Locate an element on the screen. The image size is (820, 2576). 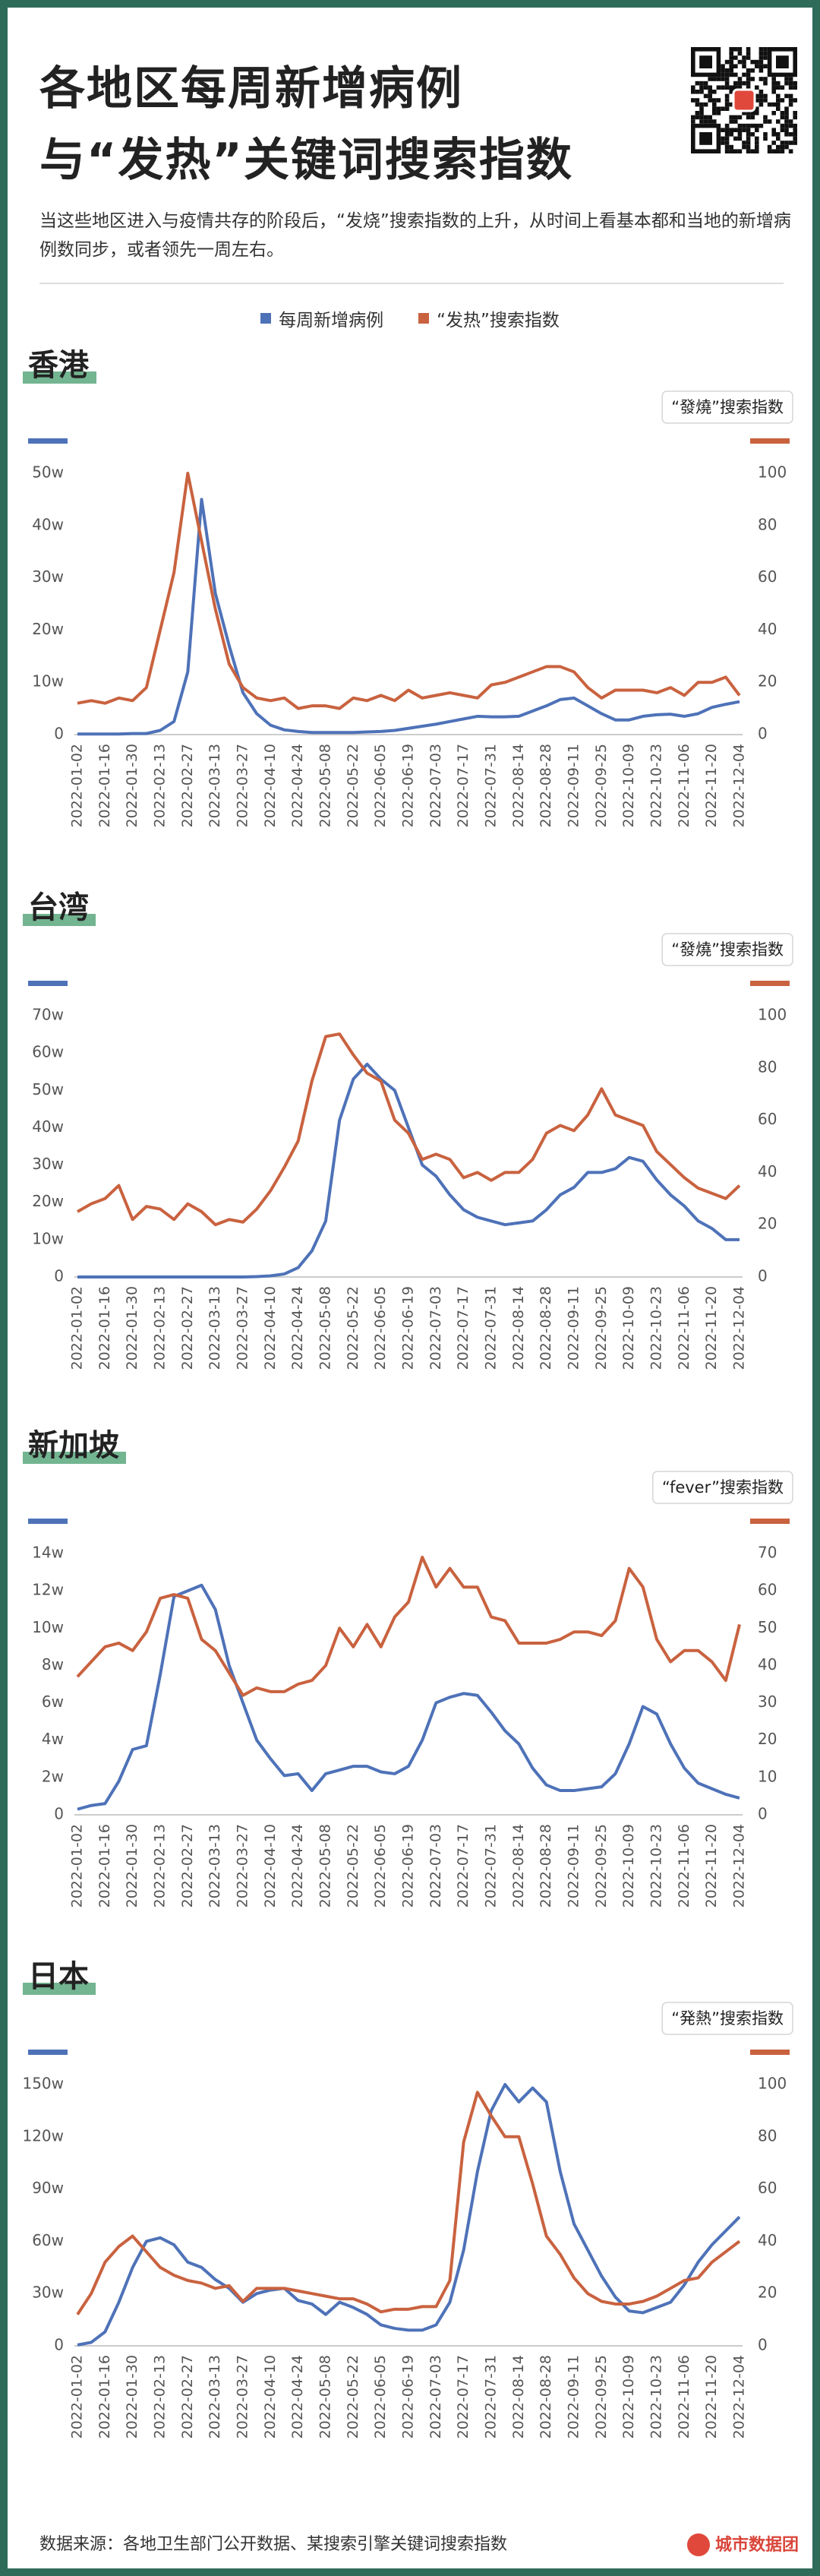
y2-tick-label: 100 is located at coordinates (773, 2084).